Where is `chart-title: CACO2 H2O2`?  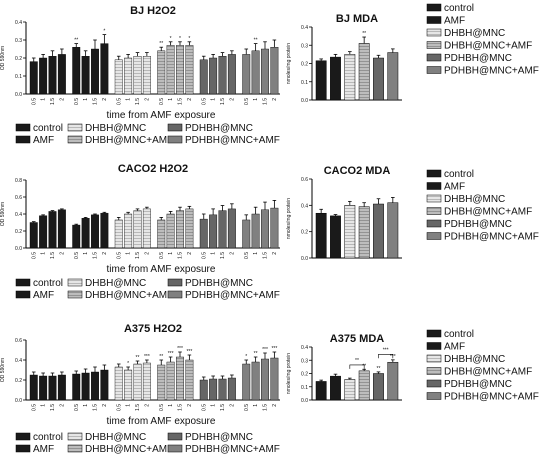 chart-title: CACO2 H2O2 is located at coordinates (153, 169).